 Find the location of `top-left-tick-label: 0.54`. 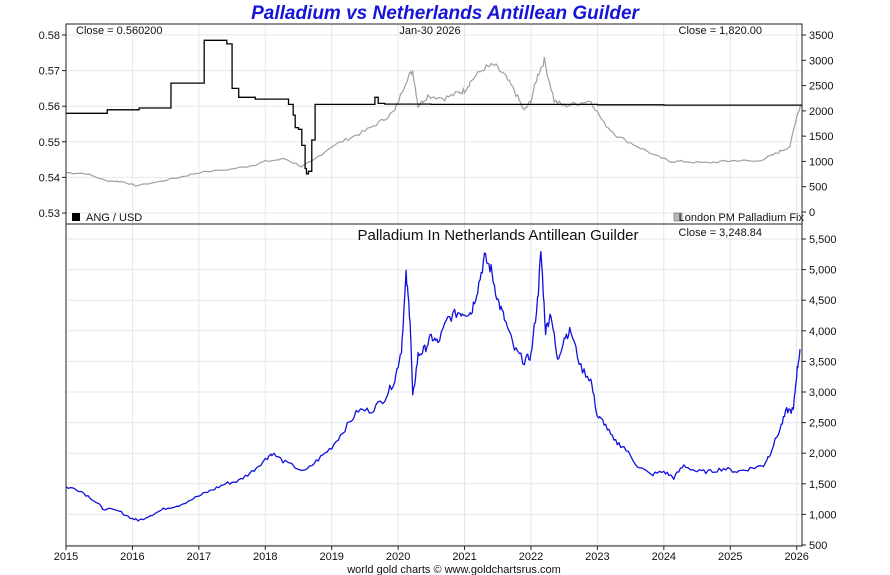

top-left-tick-label: 0.54 is located at coordinates (49, 178).